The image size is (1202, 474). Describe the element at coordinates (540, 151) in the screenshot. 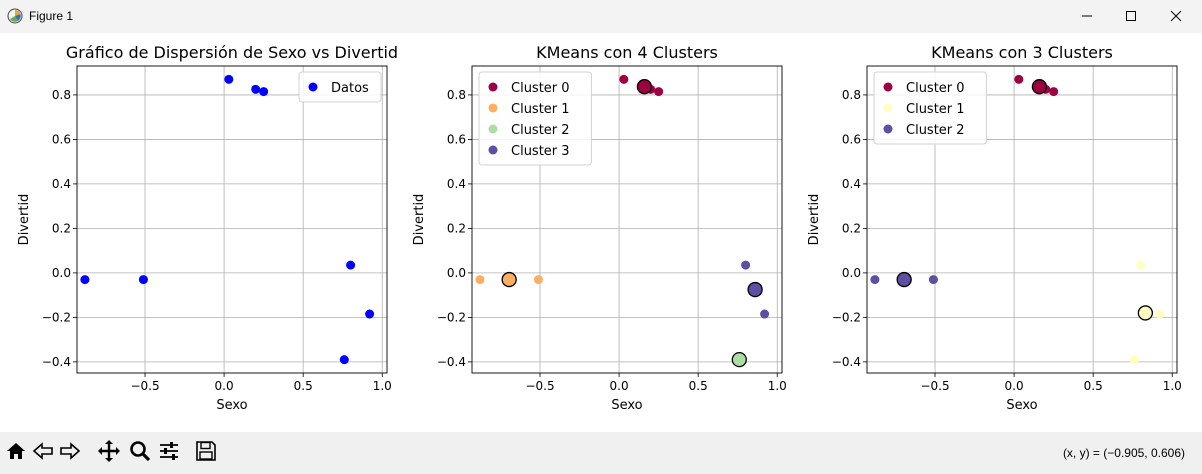

I see `legend-label: Cluster 3` at that location.